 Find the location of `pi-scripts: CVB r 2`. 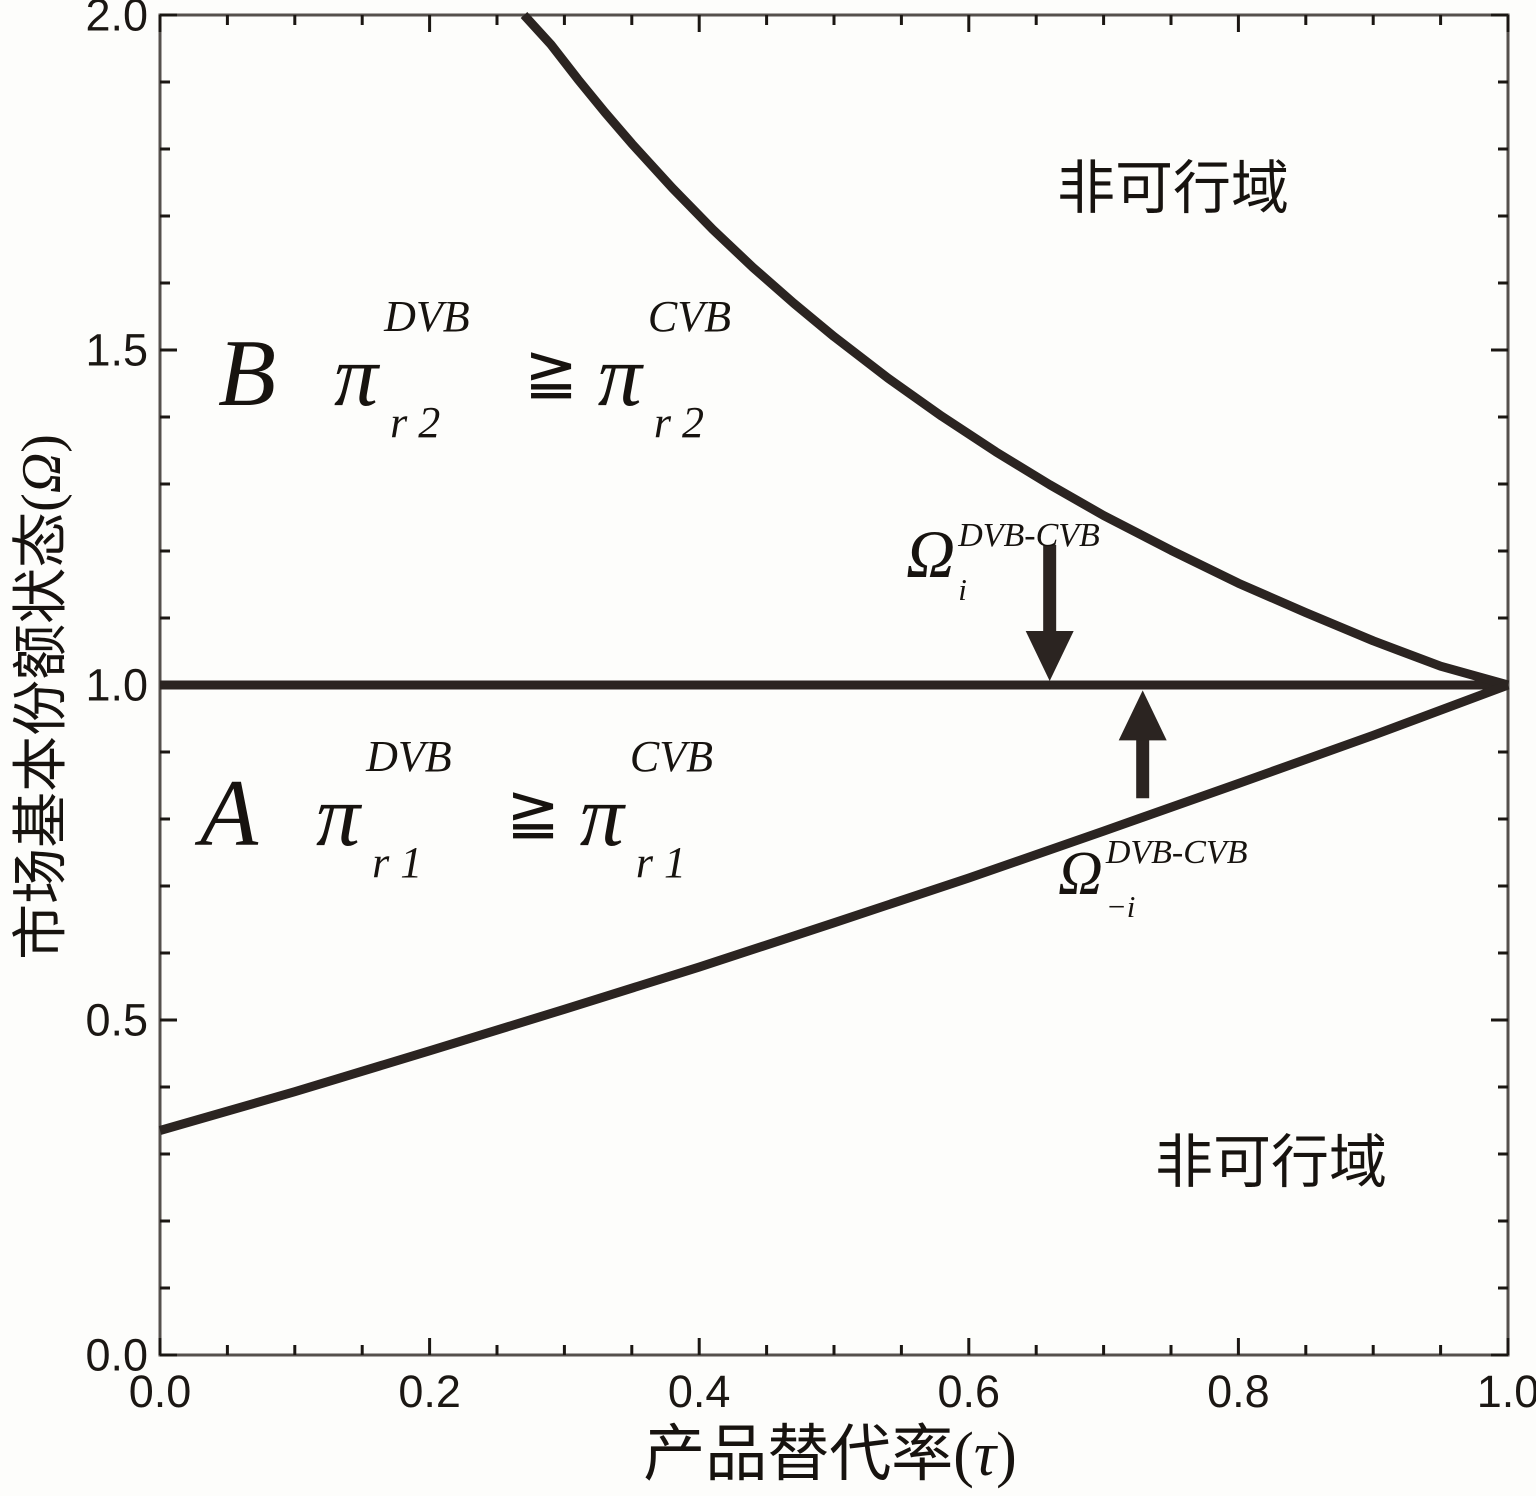

pi-scripts: CVB r 2 is located at coordinates (712, 370).